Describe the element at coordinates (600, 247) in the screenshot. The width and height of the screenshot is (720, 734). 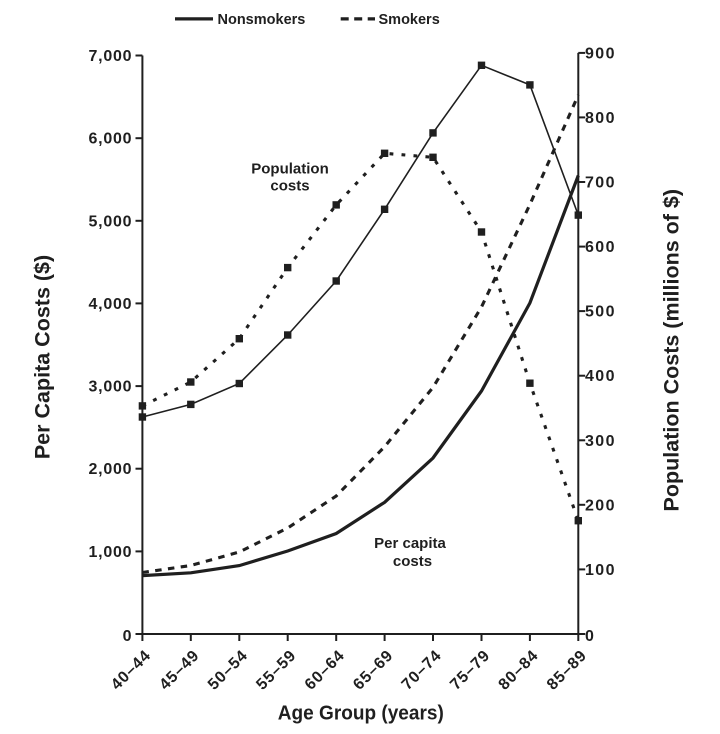
I see `svg-text: 600` at that location.